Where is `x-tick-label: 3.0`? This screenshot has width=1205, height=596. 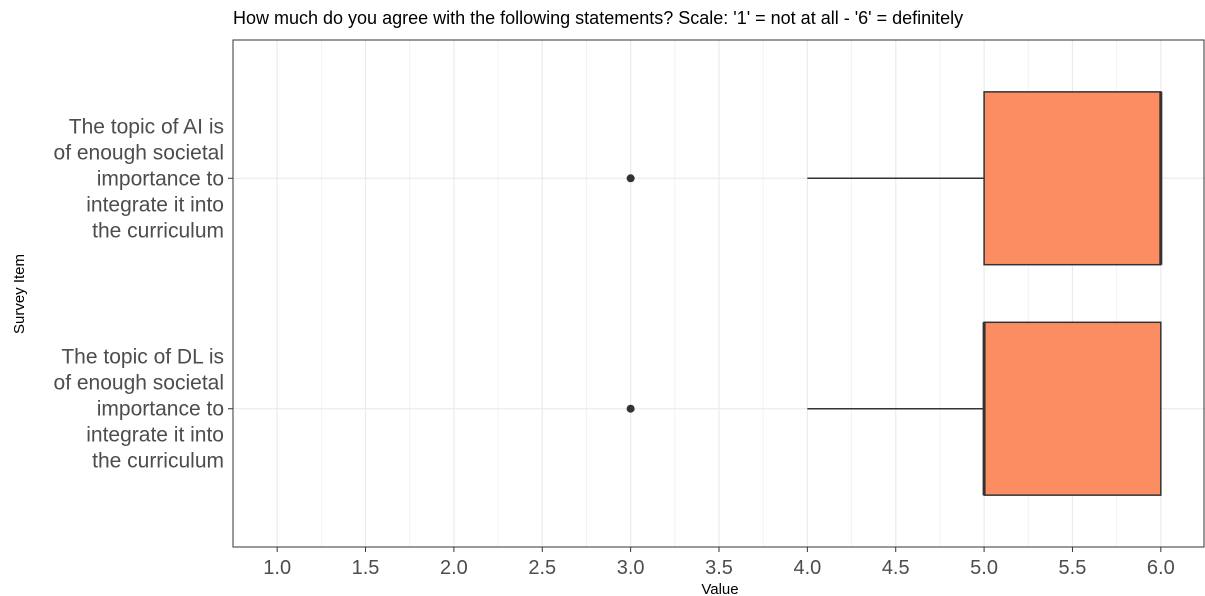 x-tick-label: 3.0 is located at coordinates (631, 568).